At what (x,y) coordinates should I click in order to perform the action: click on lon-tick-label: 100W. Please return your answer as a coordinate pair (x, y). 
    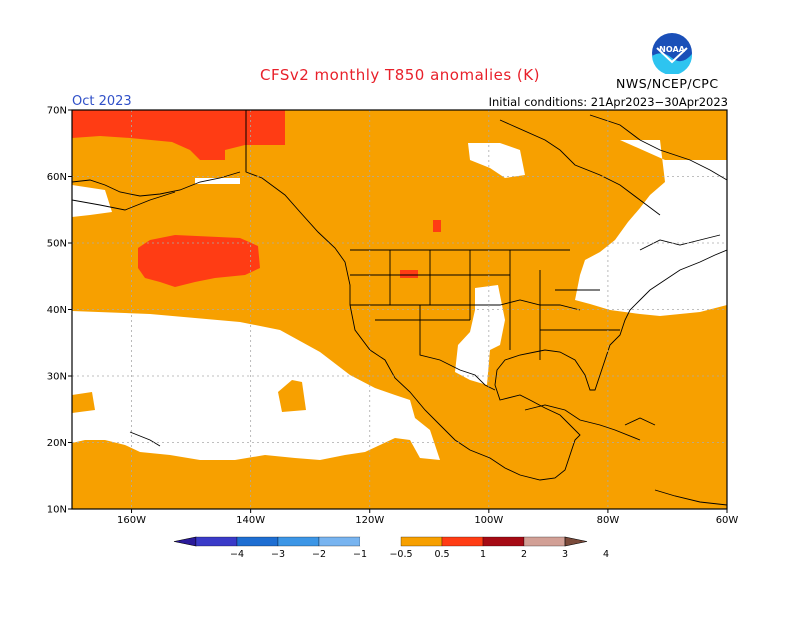
    Looking at the image, I should click on (488, 520).